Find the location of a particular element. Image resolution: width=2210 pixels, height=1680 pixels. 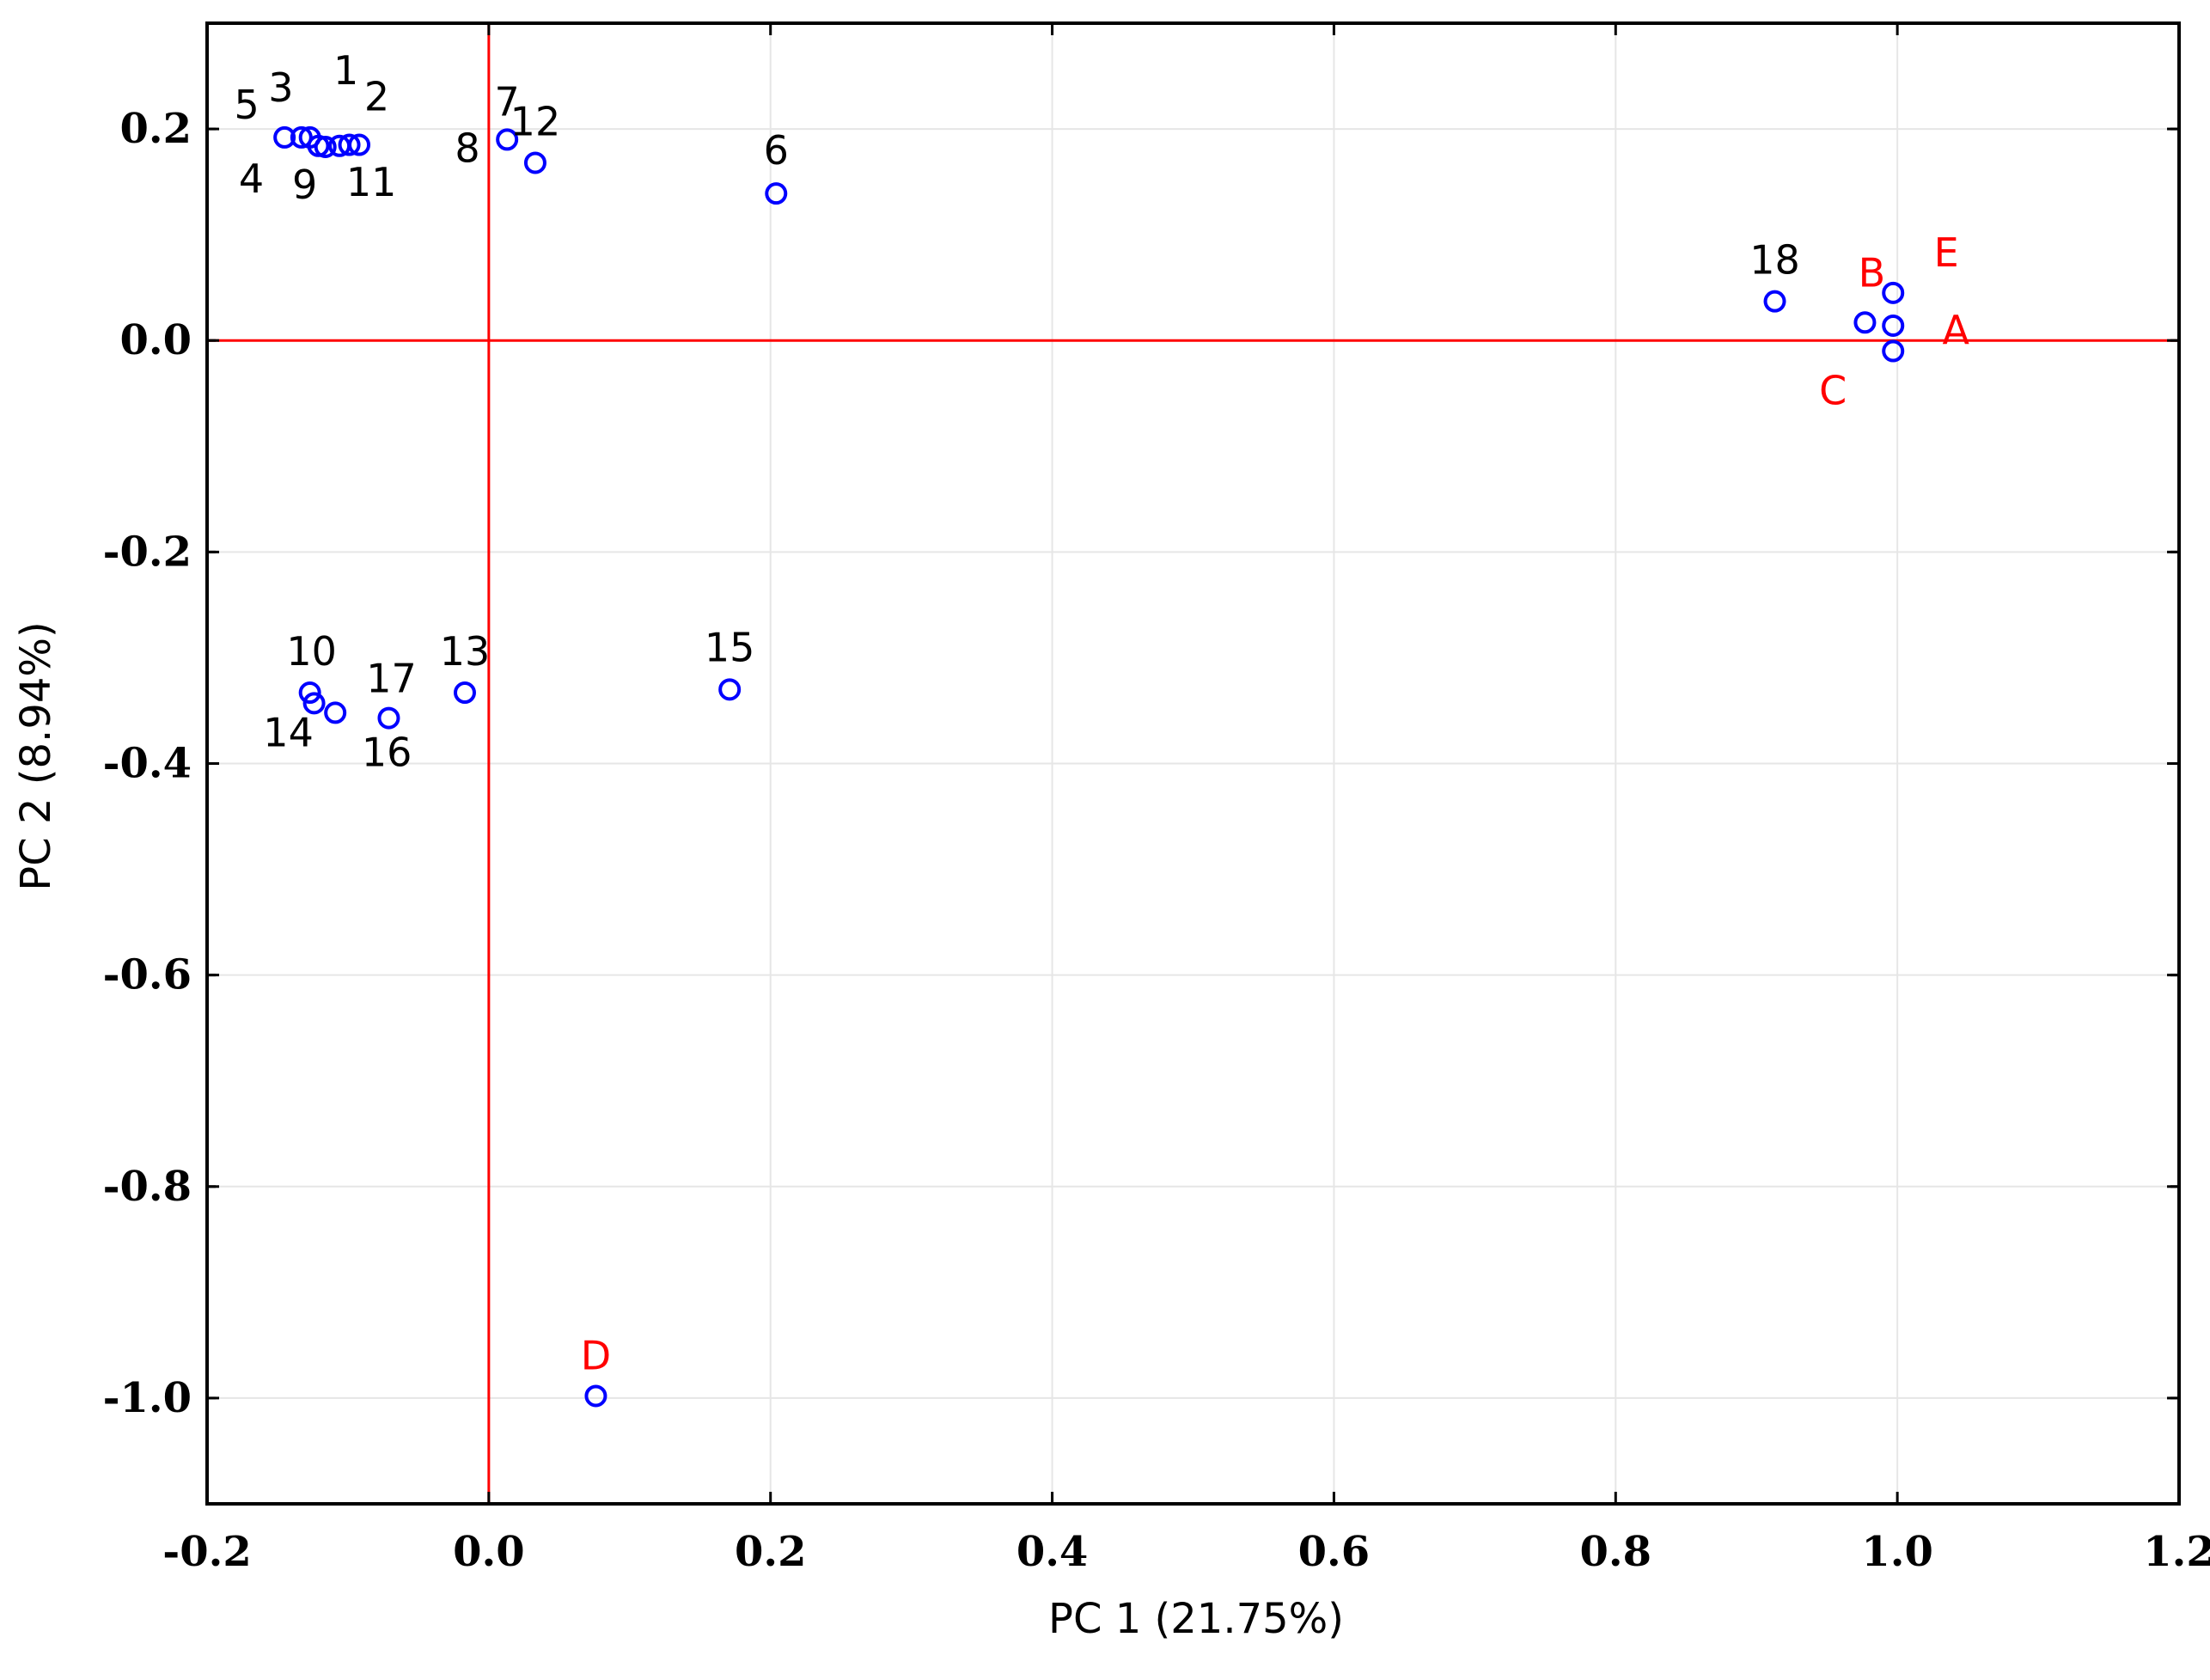

point-label-16: 16 is located at coordinates (387, 752).